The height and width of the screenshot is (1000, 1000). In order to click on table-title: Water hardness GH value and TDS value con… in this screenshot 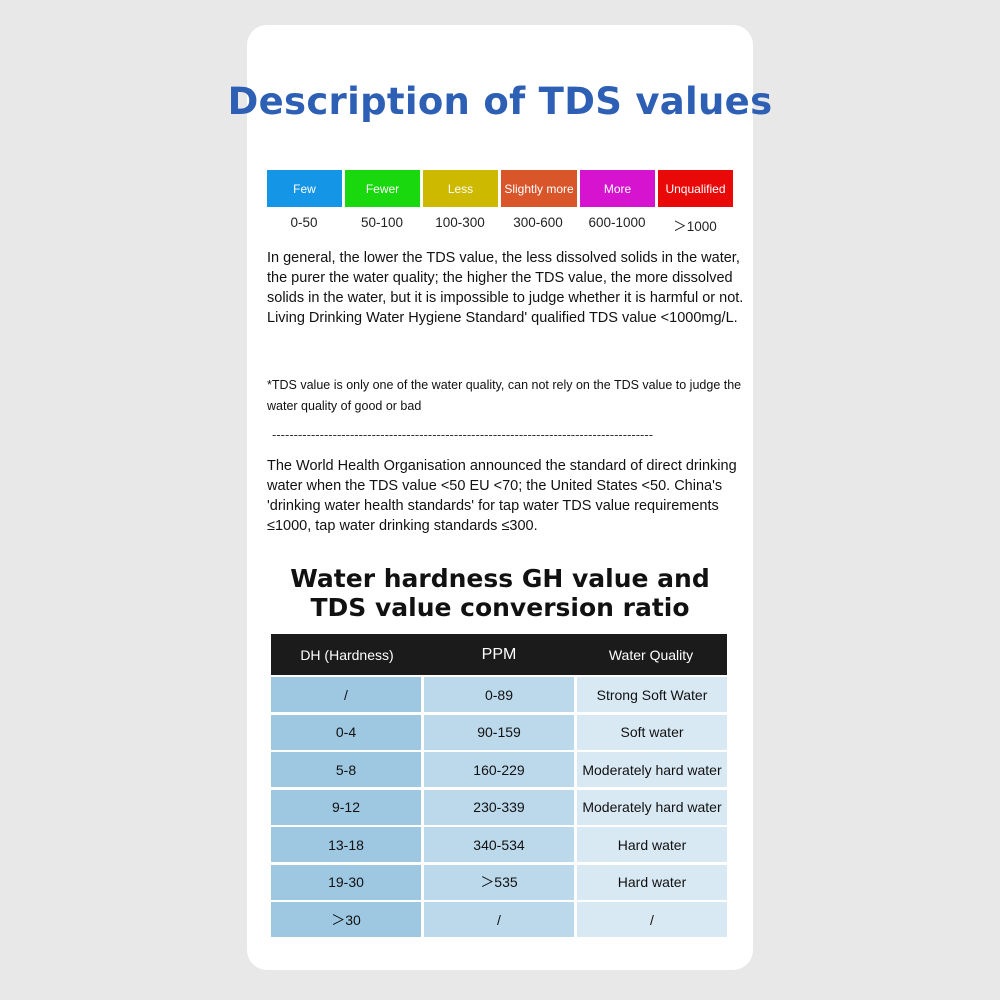, I will do `click(500, 593)`.